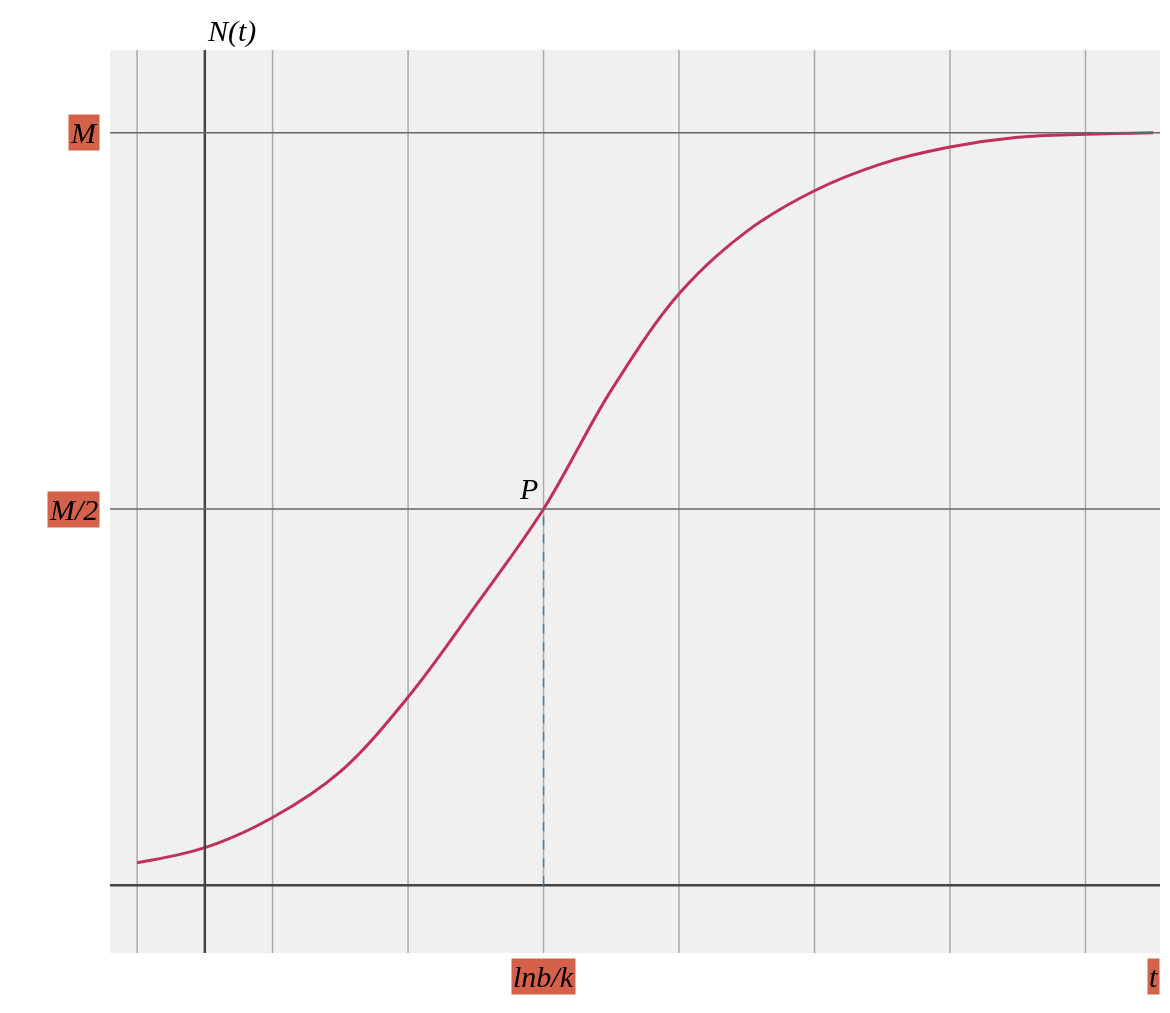 This screenshot has width=1170, height=1013. Describe the element at coordinates (74, 509) in the screenshot. I see `ref-line-label: M/2` at that location.